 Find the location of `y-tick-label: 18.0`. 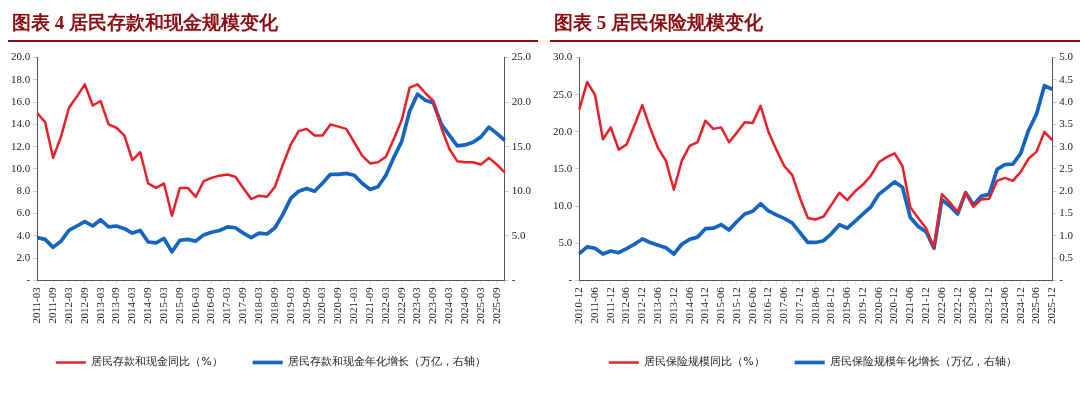

y-tick-label: 18.0 is located at coordinates (21, 78).